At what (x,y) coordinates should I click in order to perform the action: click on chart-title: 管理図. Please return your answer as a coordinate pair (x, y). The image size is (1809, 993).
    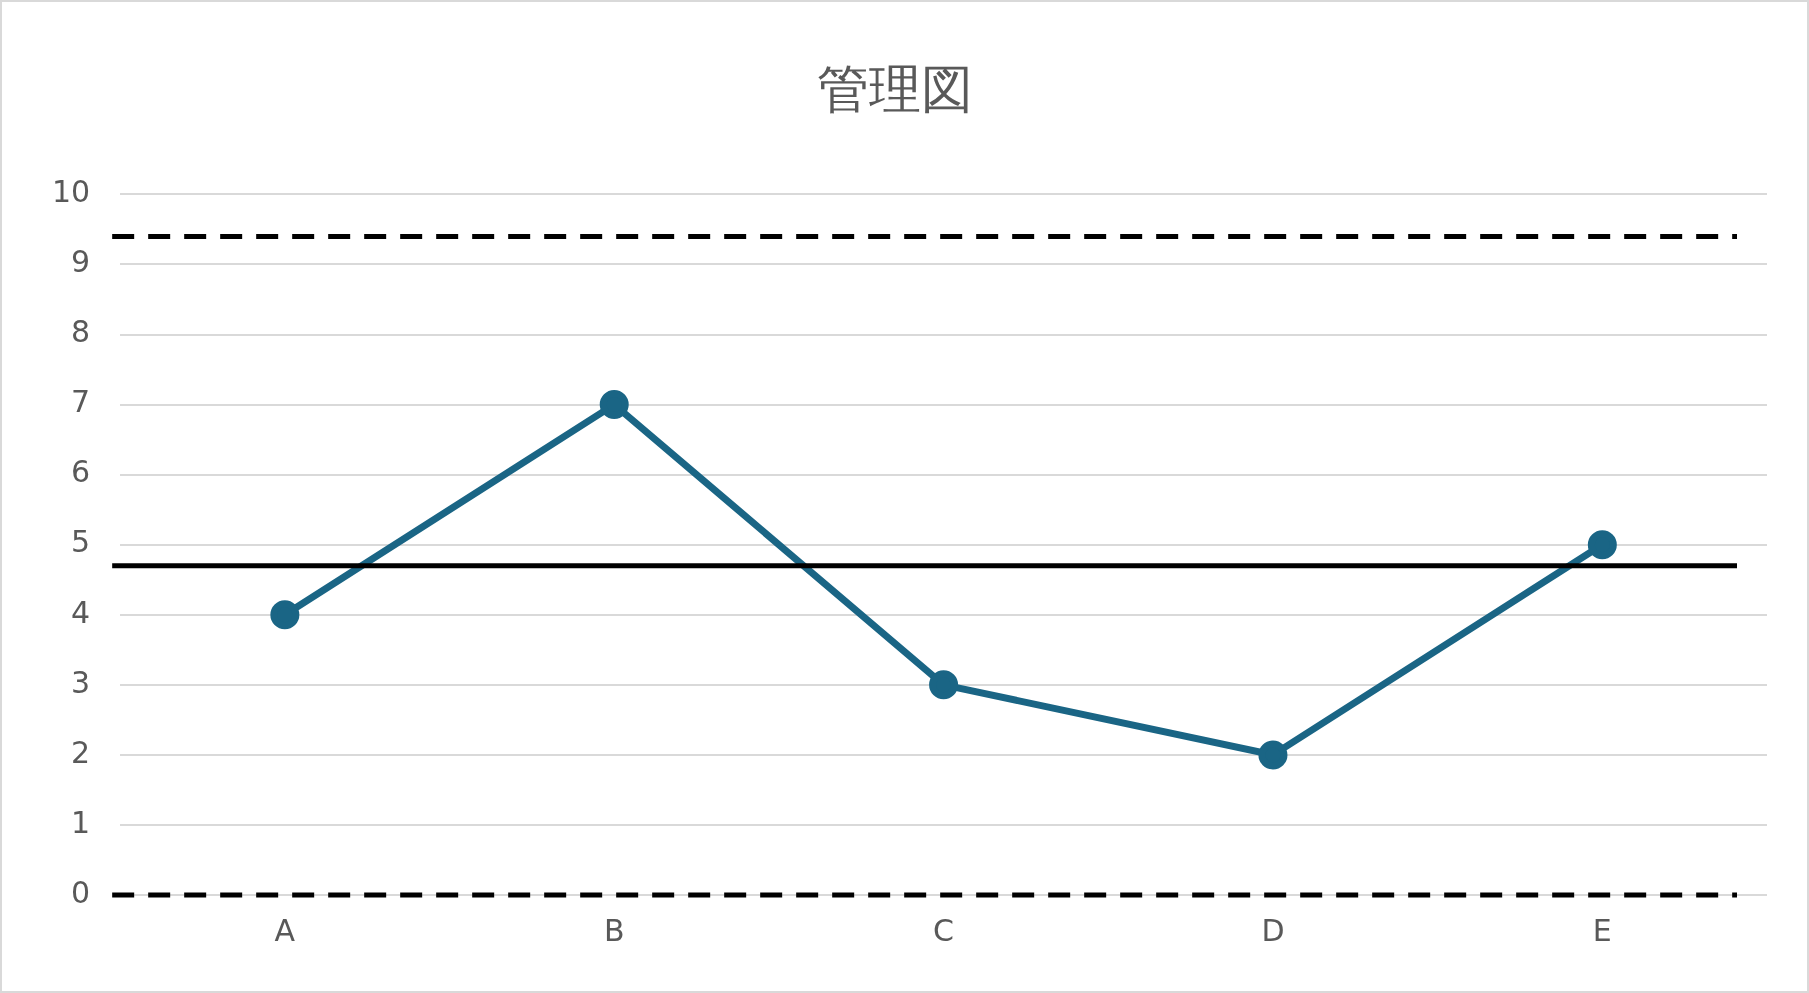
    Looking at the image, I should click on (894, 88).